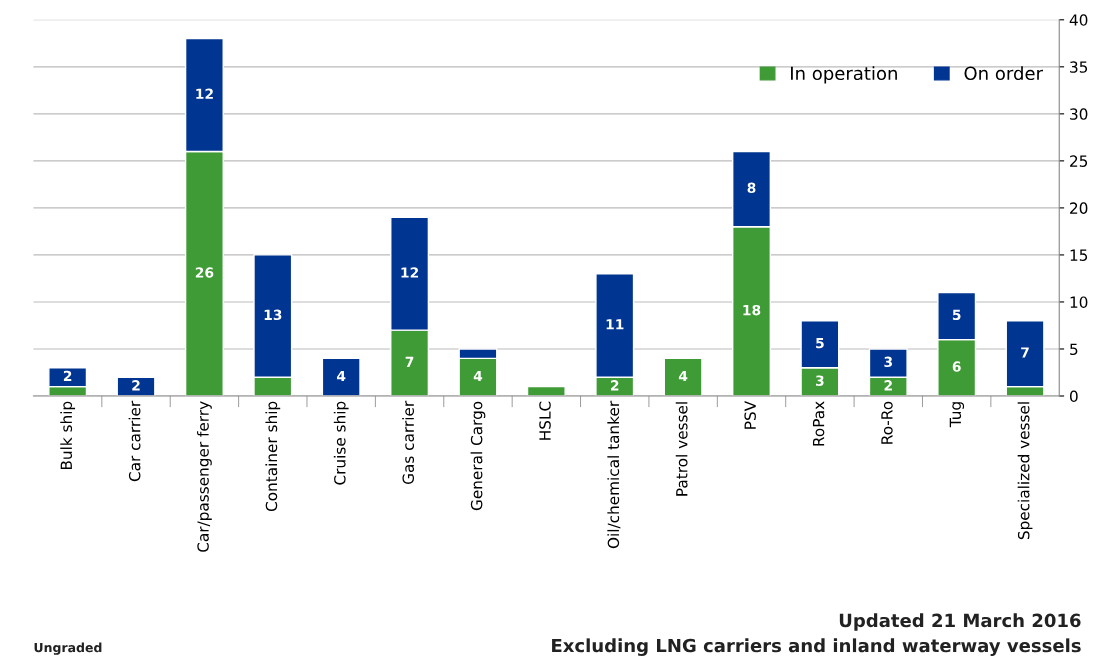 Image resolution: width=1115 pixels, height=660 pixels. Describe the element at coordinates (204, 272) in the screenshot. I see `data-label: 26` at that location.